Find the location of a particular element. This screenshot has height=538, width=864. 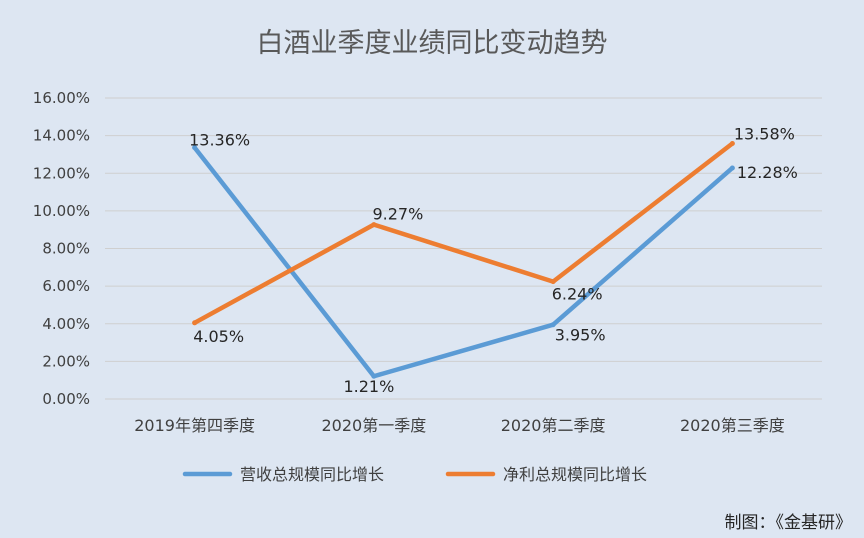

x-tick-label: 2020第二季度 is located at coordinates (553, 425).